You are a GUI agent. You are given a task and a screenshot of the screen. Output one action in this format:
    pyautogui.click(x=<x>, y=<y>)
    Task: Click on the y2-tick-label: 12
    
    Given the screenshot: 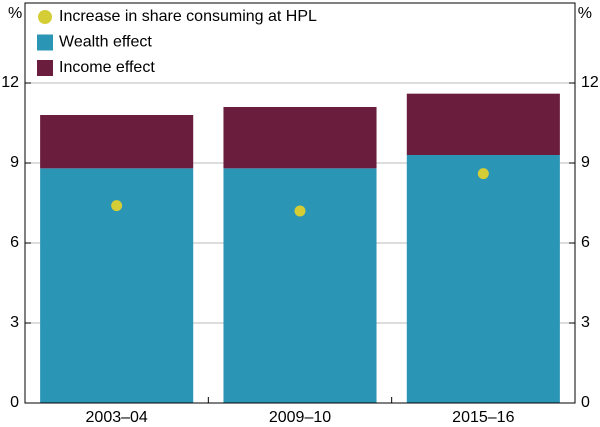 What is the action you would take?
    pyautogui.click(x=590, y=82)
    